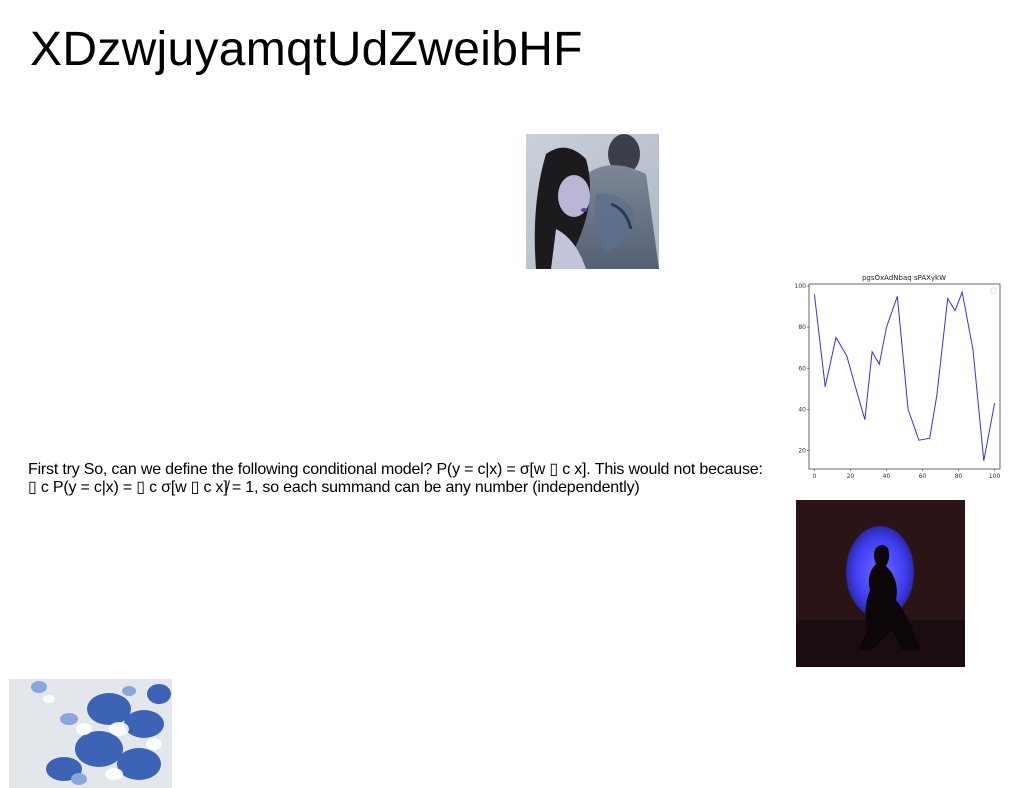  Describe the element at coordinates (959, 476) in the screenshot. I see `chart-x-tick-label: 80` at that location.